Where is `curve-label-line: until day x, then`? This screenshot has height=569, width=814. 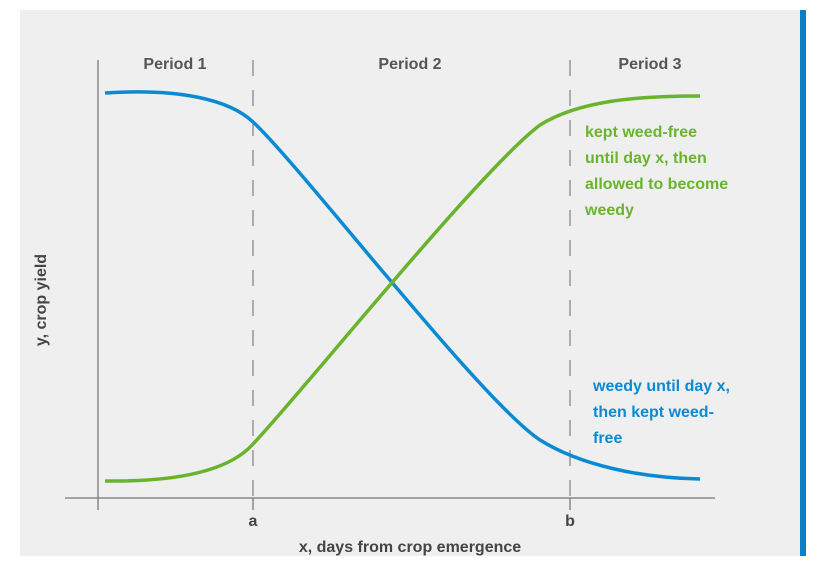
curve-label-line: until day x, then is located at coordinates (646, 158).